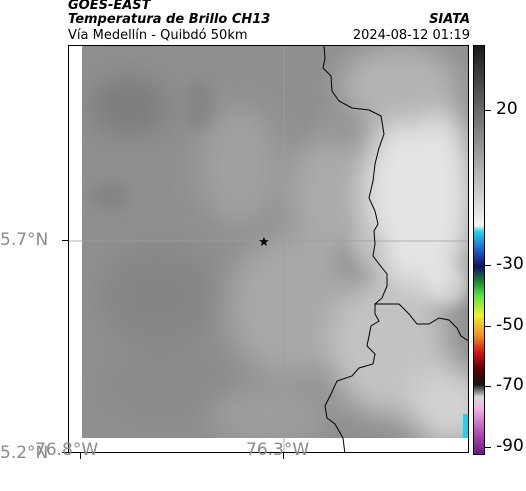 The image size is (526, 491). What do you see at coordinates (449, 19) in the screenshot?
I see `agency-label: SIATA` at bounding box center [449, 19].